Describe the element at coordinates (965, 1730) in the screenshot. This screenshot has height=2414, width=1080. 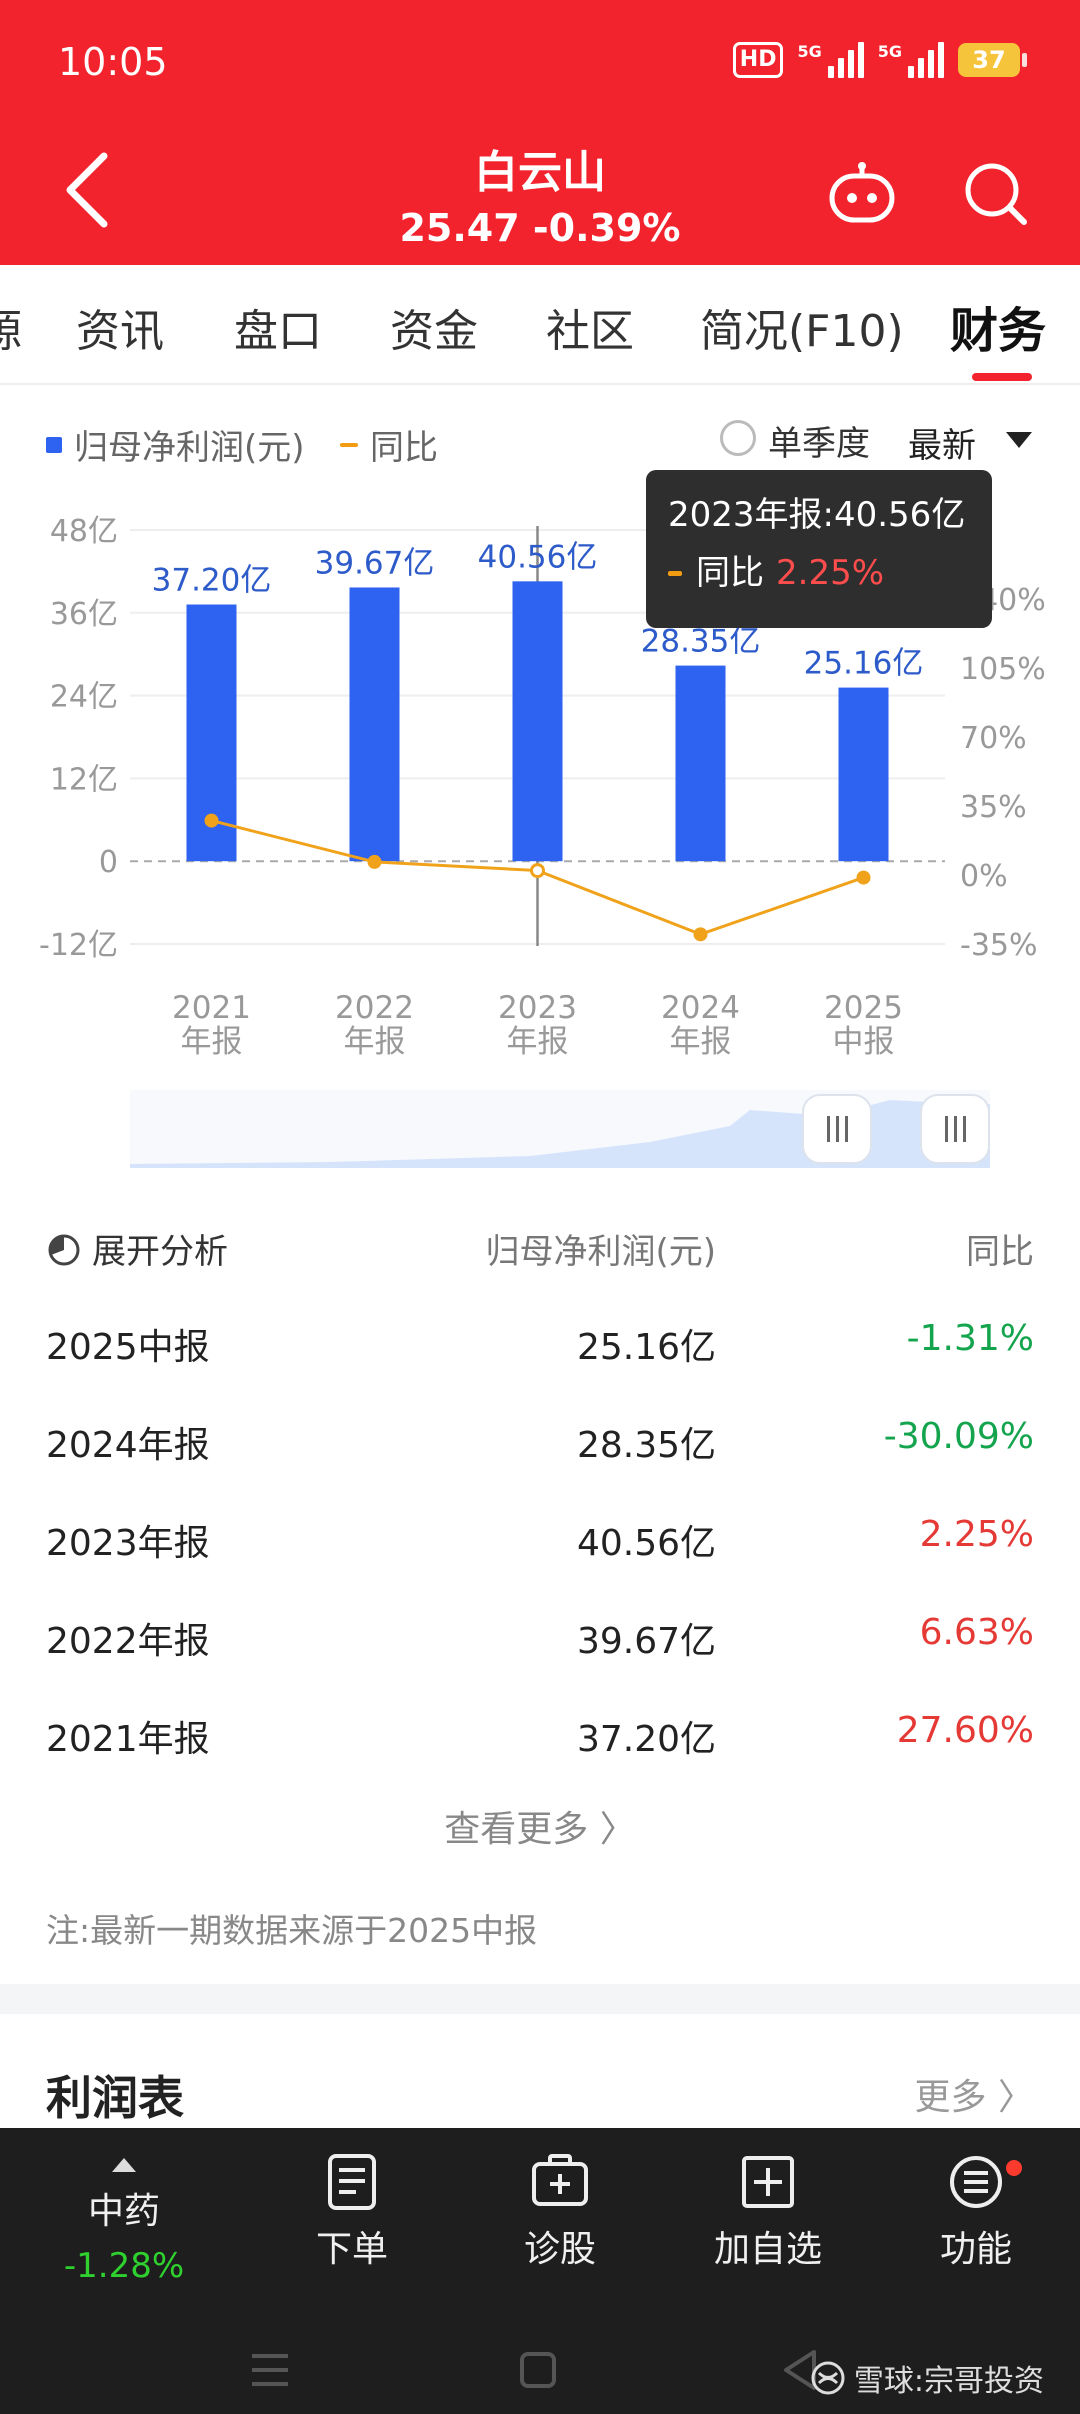
I see `row-yoy: 27.60%` at that location.